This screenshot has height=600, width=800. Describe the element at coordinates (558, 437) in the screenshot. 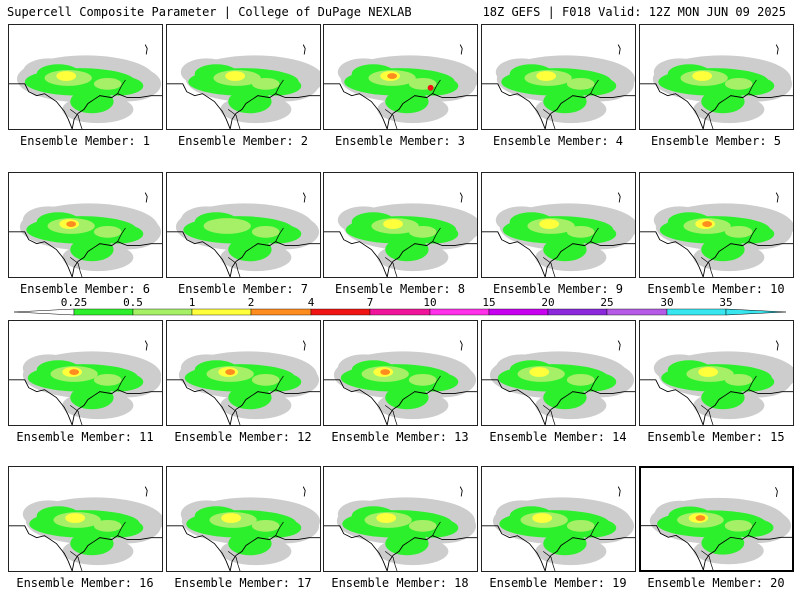

I see `ensemble-member-label: Ensemble Member: 14` at that location.